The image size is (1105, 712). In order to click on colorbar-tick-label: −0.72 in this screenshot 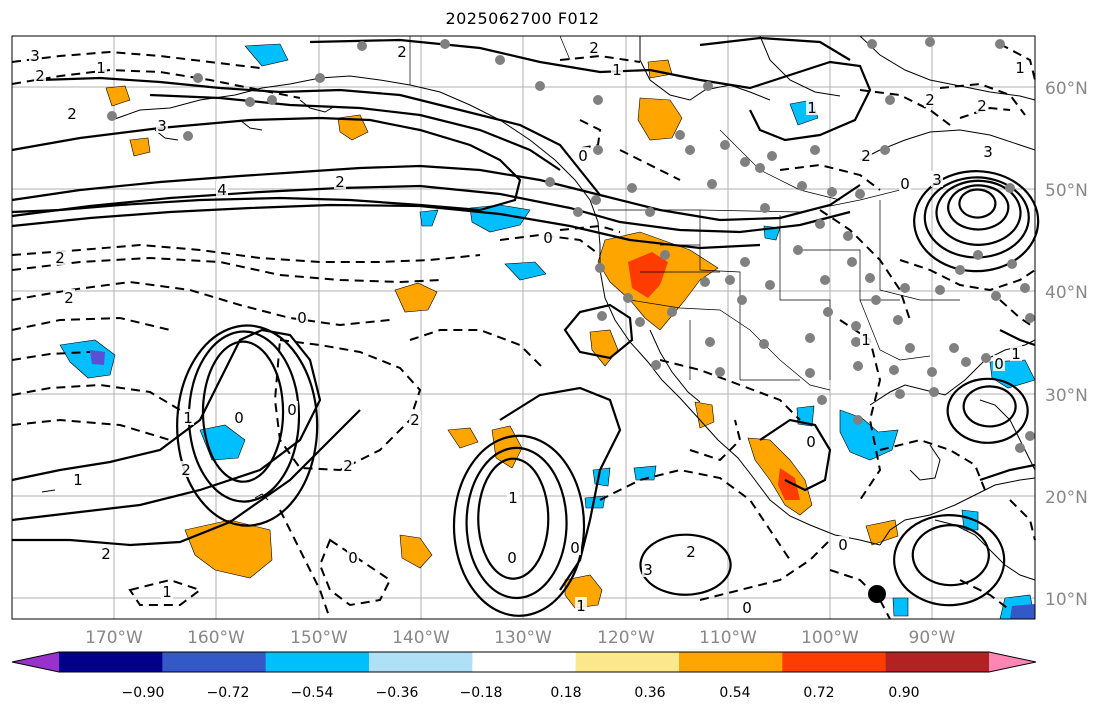, I will do `click(228, 693)`.